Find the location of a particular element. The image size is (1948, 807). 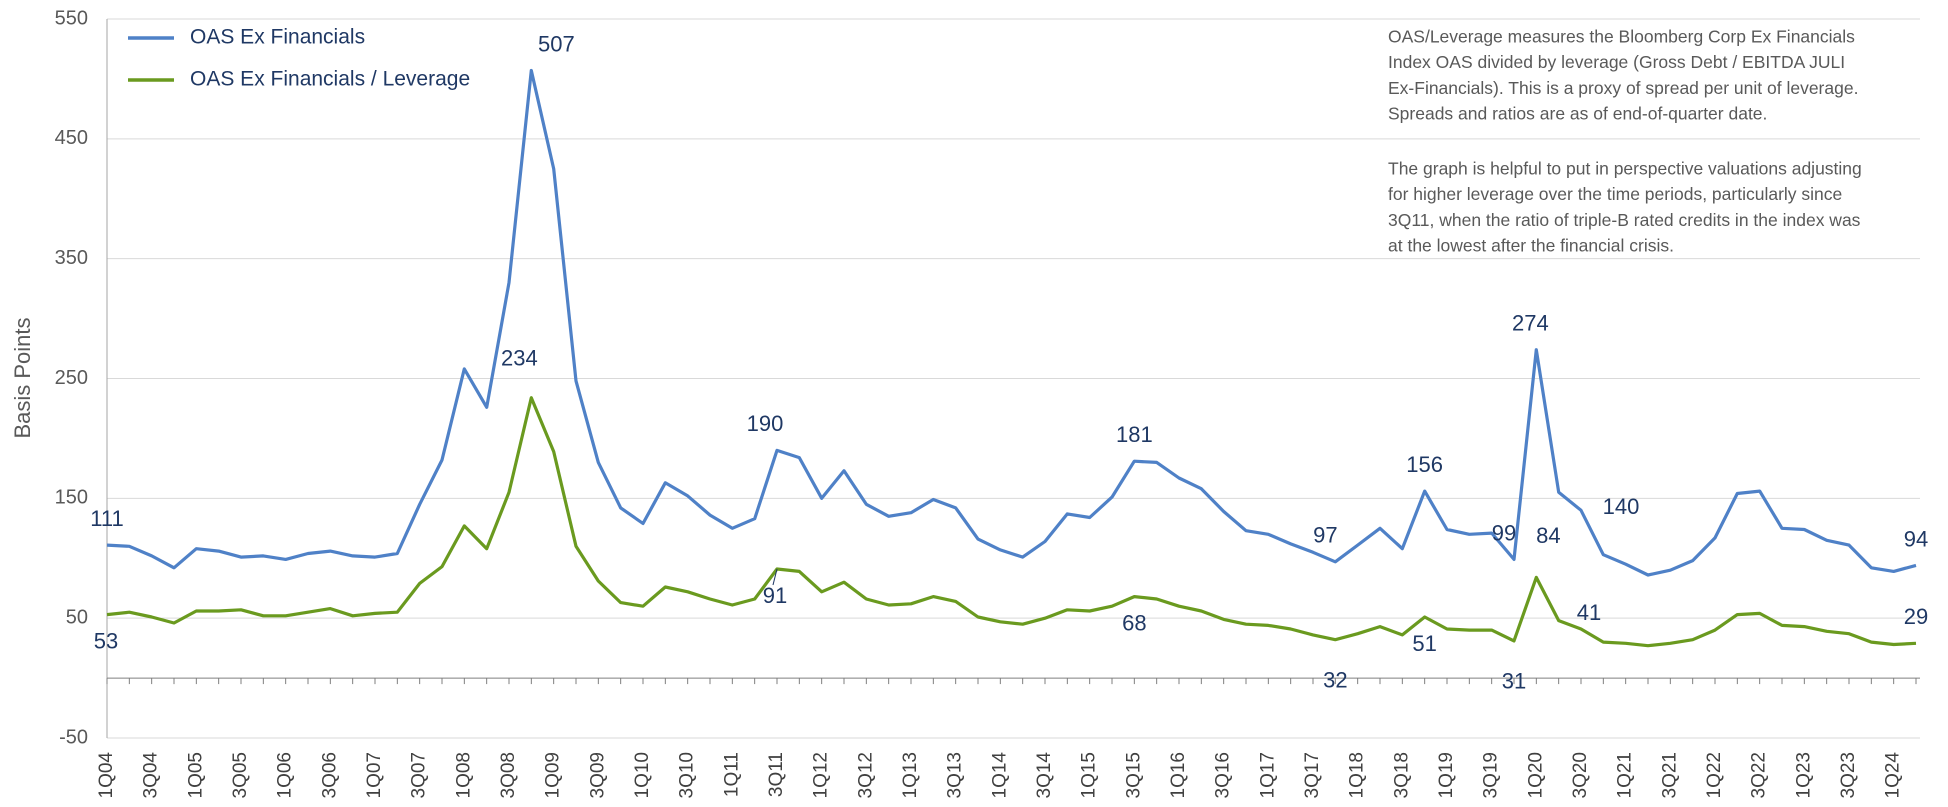

x-tick-label: 3Q08 is located at coordinates (508, 775).